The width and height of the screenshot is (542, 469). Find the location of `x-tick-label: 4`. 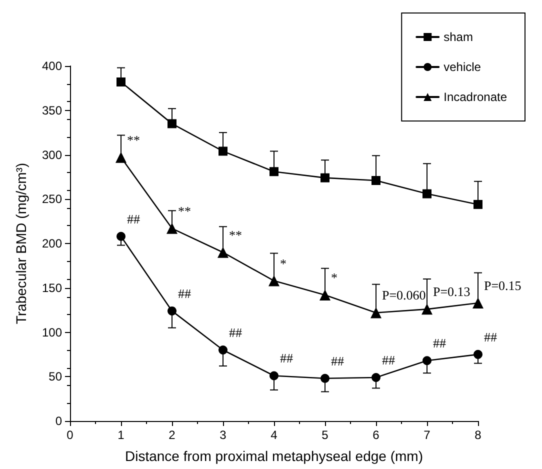

x-tick-label: 4 is located at coordinates (274, 435).